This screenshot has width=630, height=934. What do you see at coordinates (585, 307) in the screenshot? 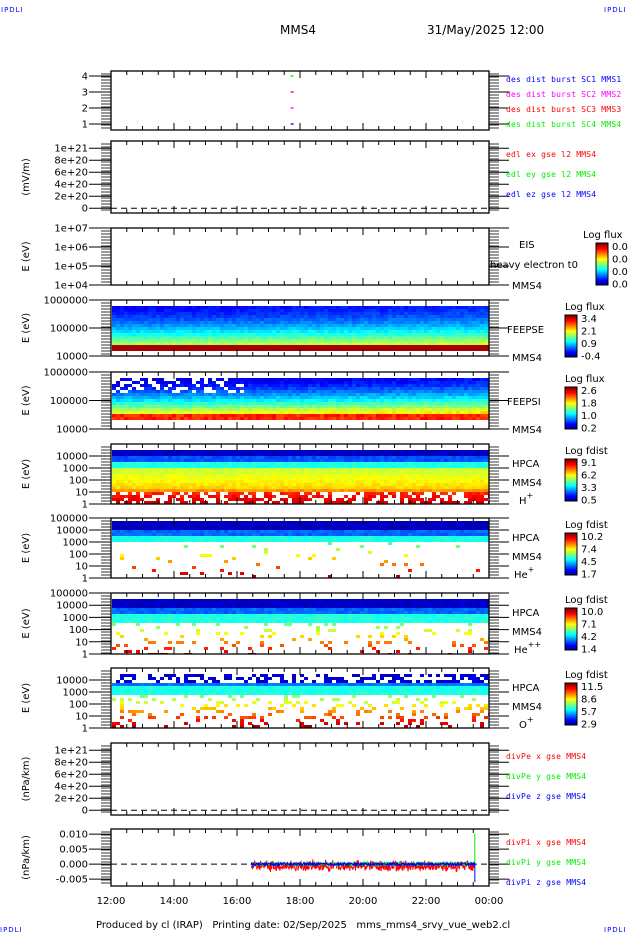
I see `colorbar-title: Log flux` at bounding box center [585, 307].